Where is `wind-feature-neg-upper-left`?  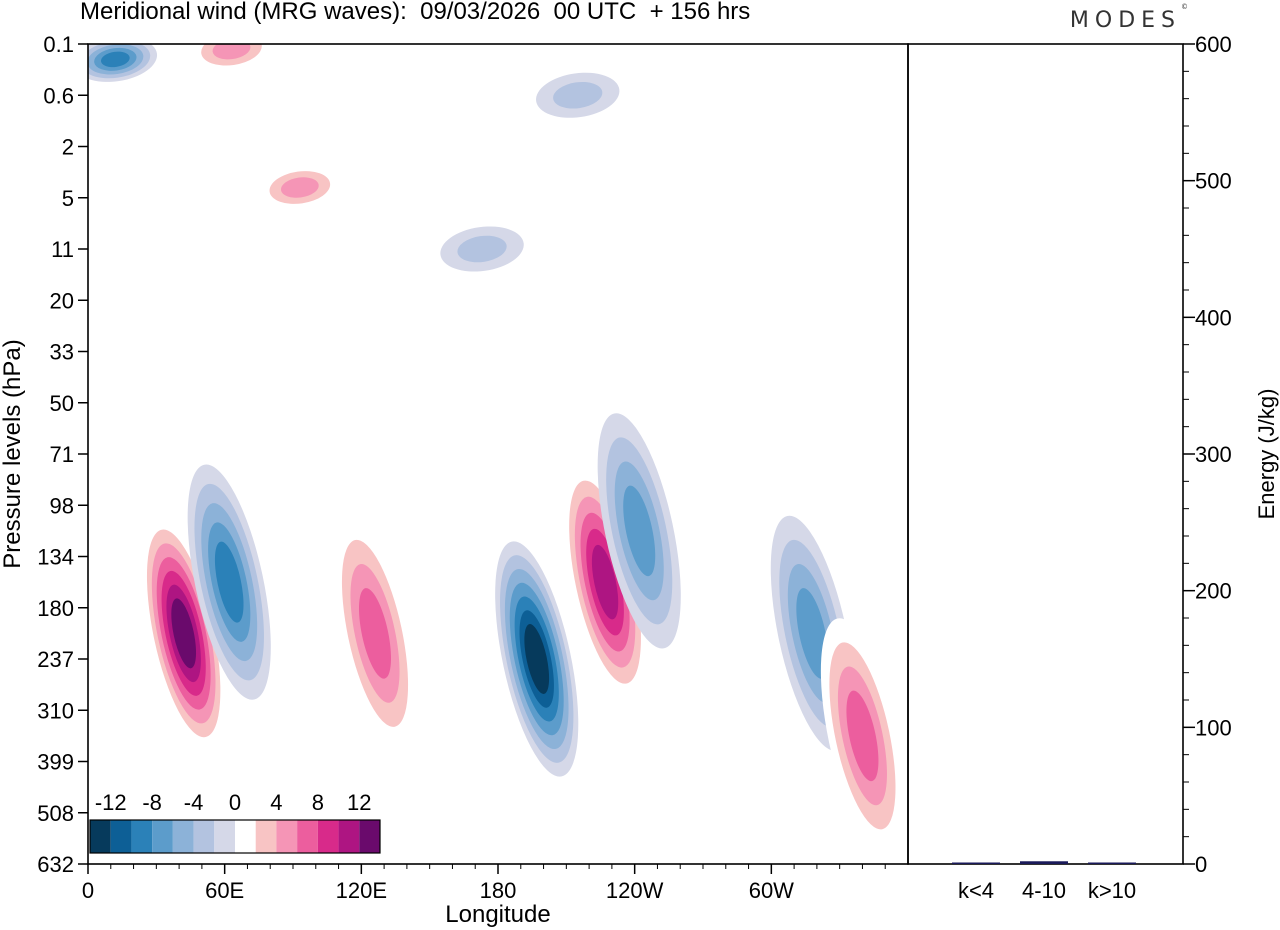 wind-feature-neg-upper-left is located at coordinates (123, 63).